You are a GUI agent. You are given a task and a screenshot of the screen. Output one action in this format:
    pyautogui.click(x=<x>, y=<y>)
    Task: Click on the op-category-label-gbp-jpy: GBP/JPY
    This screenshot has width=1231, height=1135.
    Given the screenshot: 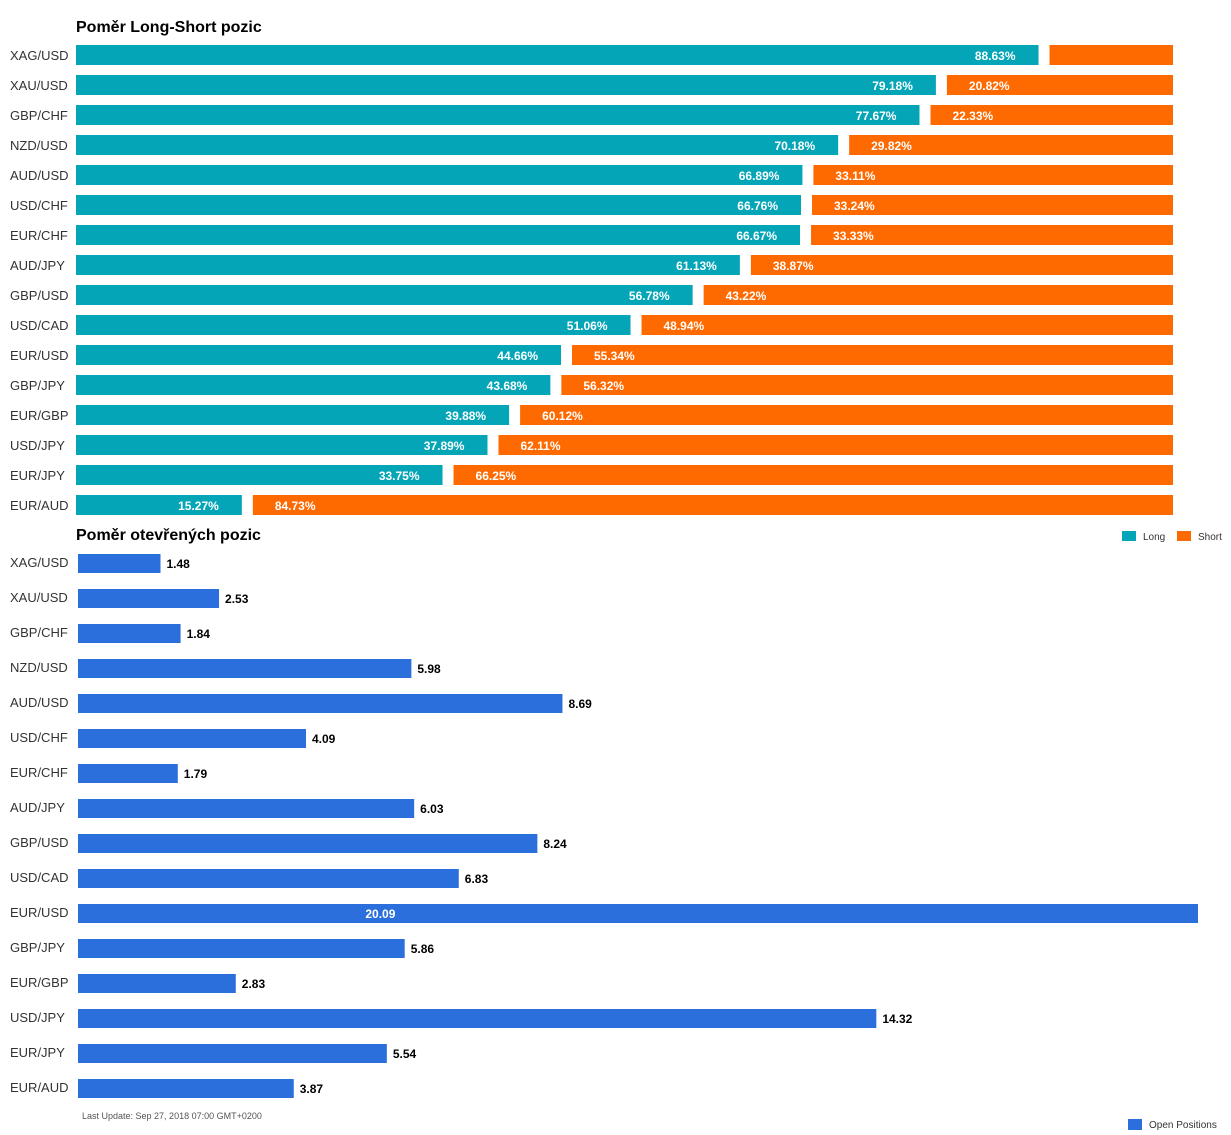 What is the action you would take?
    pyautogui.click(x=37, y=947)
    